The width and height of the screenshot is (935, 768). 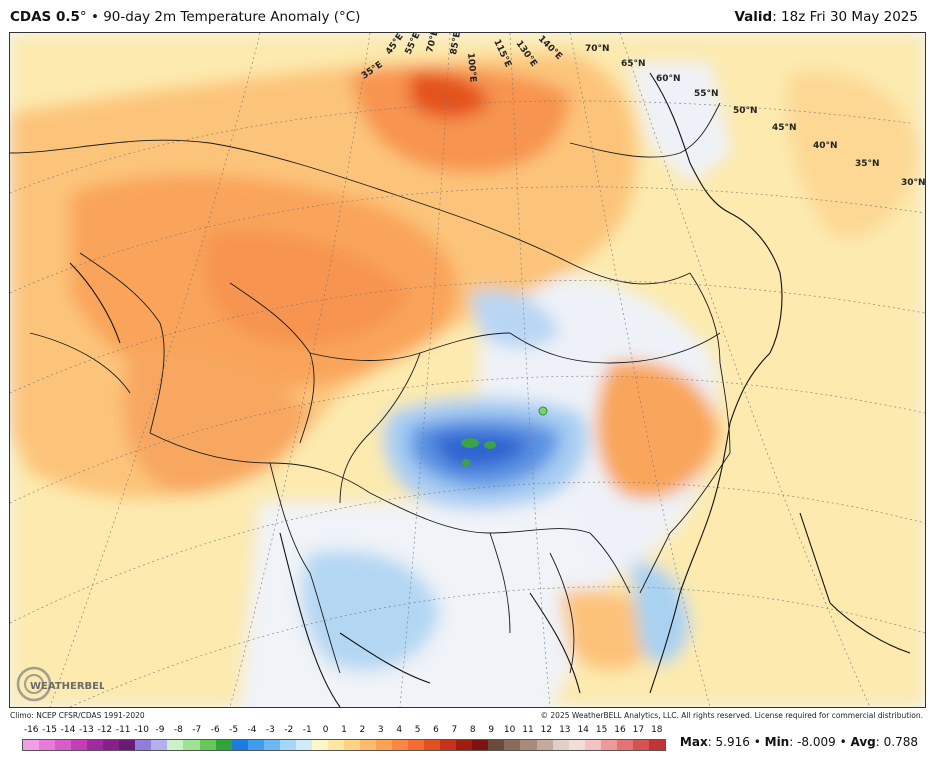 I want to click on colorbar-tick-label: -6, so click(x=215, y=730).